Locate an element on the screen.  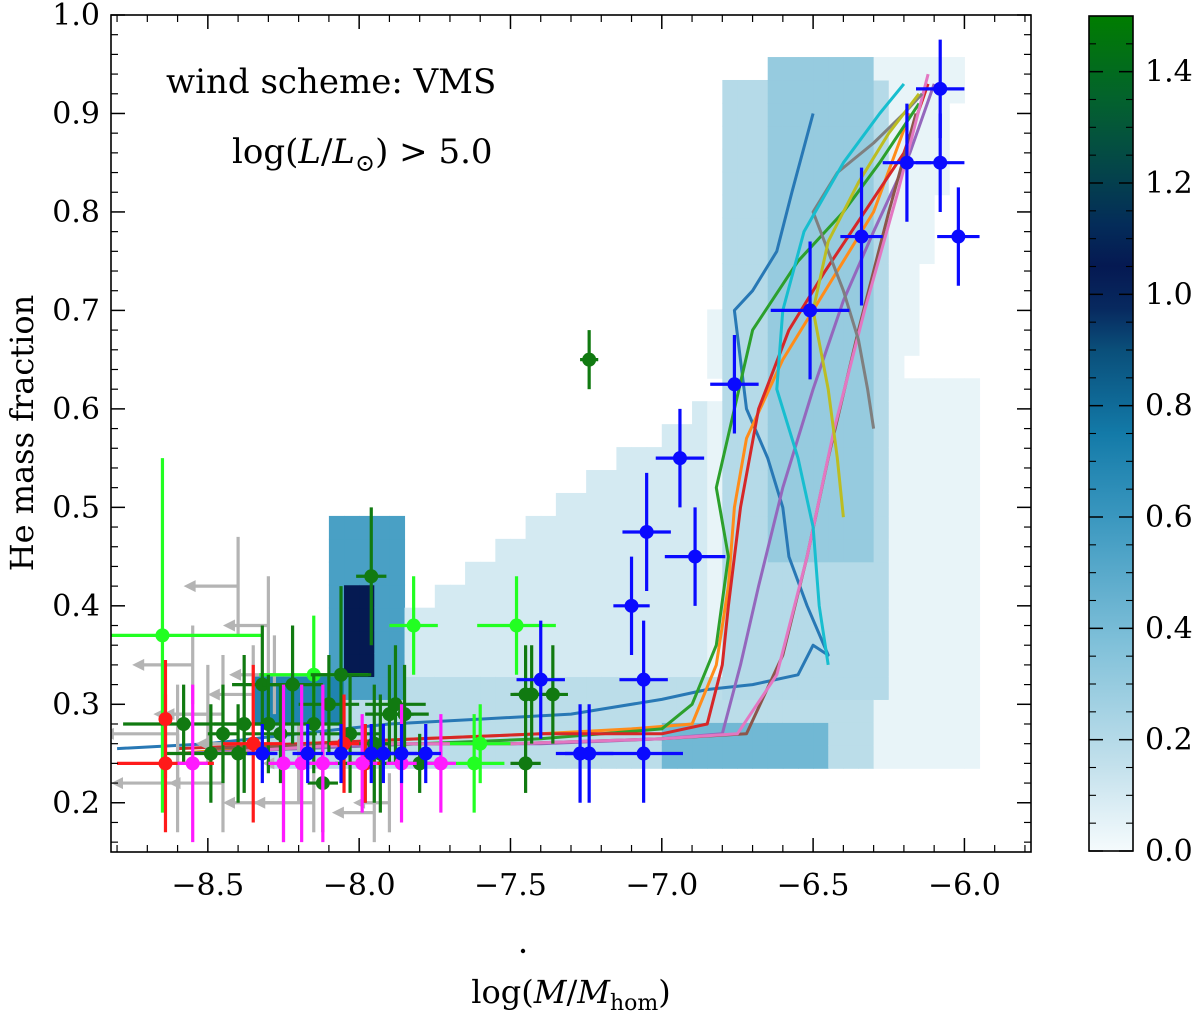
colorbar: 0.0 0.2 0.4 0.6 0.8 1.0 1.2 1.4 is located at coordinates (1140, 442).